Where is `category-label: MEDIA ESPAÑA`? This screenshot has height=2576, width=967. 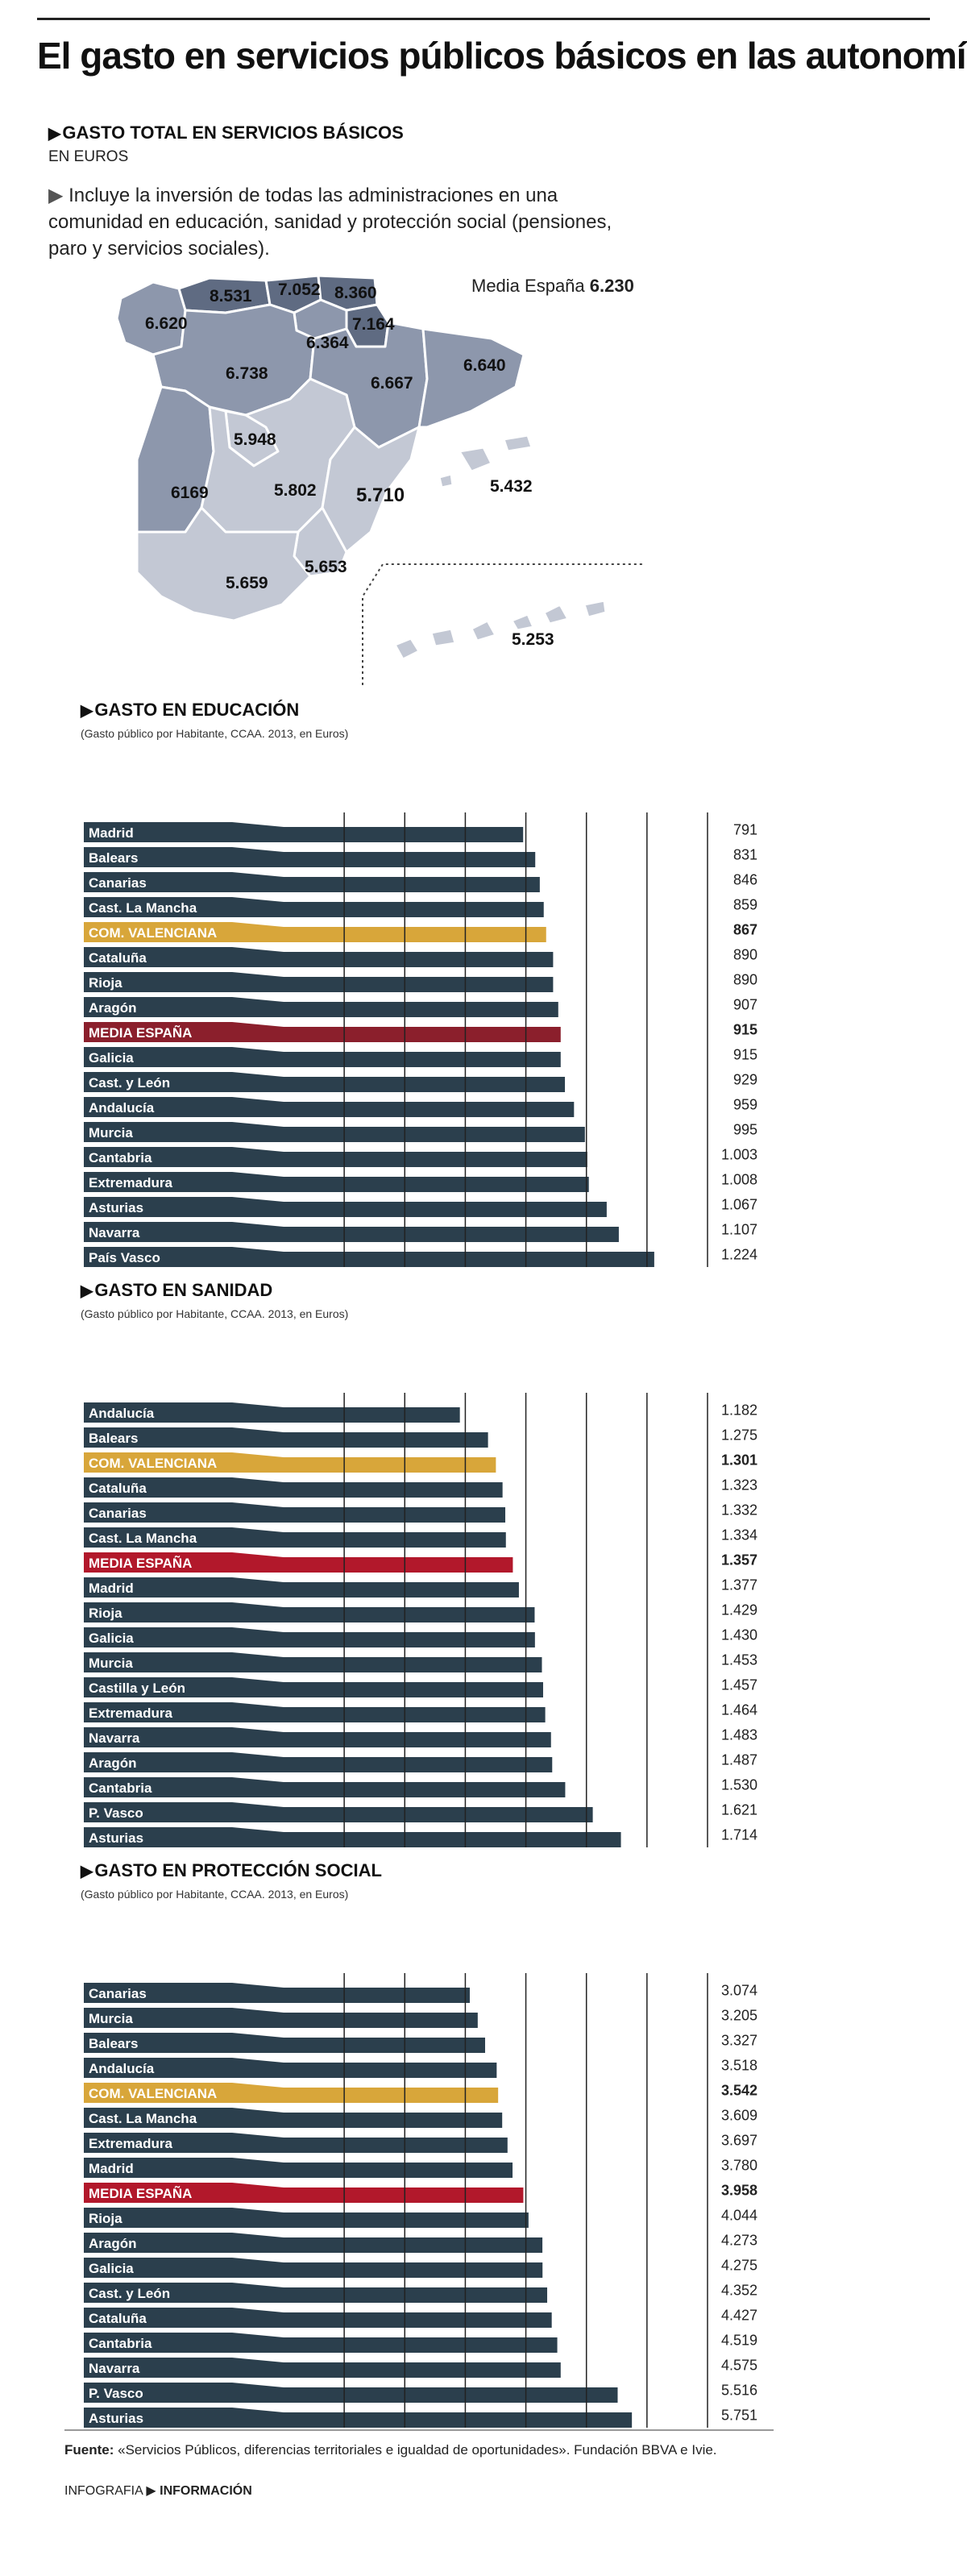
category-label: MEDIA ESPAÑA is located at coordinates (140, 1563).